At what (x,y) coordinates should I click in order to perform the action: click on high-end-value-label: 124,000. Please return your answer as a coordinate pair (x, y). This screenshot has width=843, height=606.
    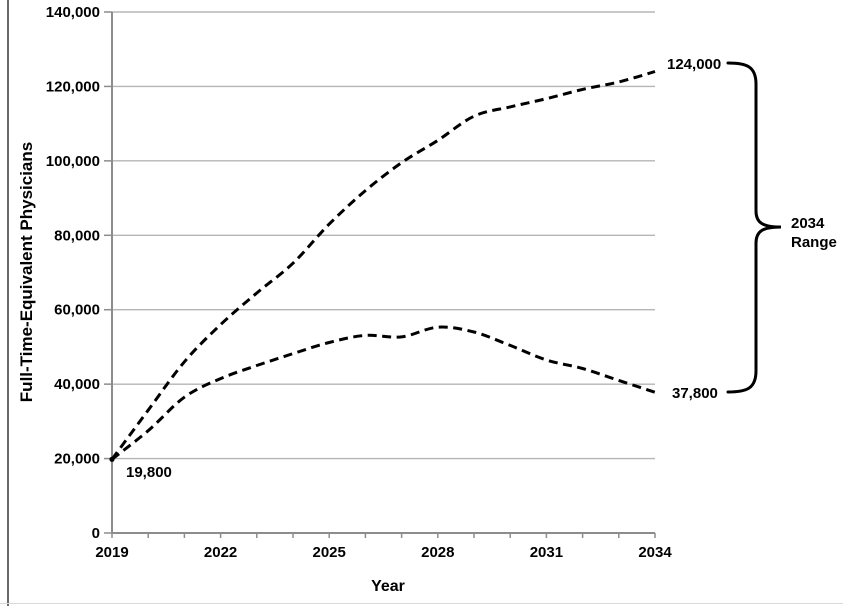
    Looking at the image, I should click on (694, 64).